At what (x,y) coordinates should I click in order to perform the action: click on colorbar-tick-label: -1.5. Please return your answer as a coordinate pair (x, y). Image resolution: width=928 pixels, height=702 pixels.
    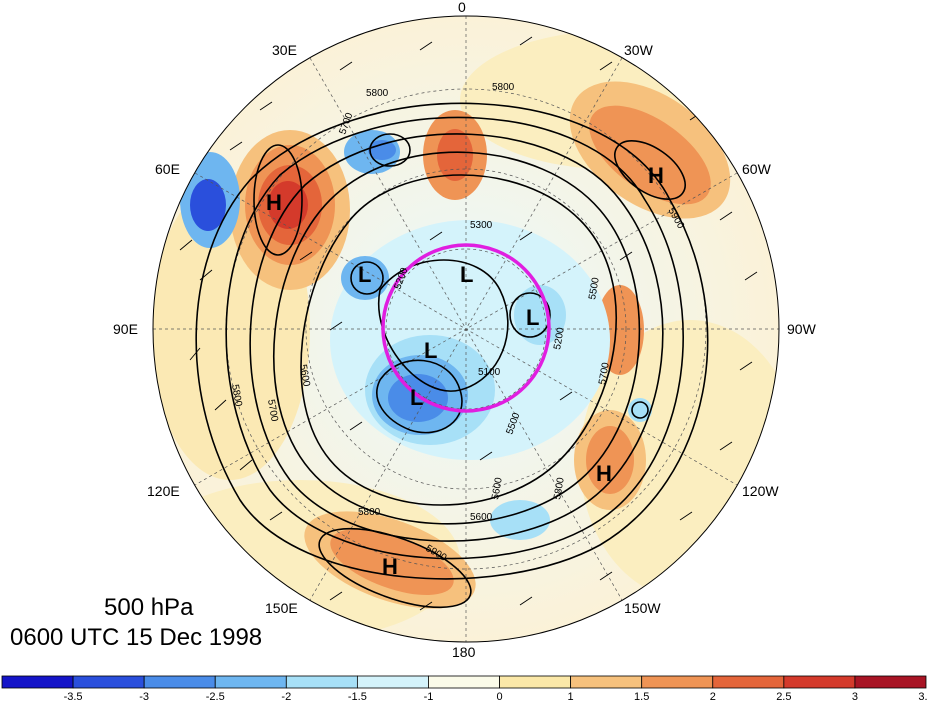
    Looking at the image, I should click on (357, 696).